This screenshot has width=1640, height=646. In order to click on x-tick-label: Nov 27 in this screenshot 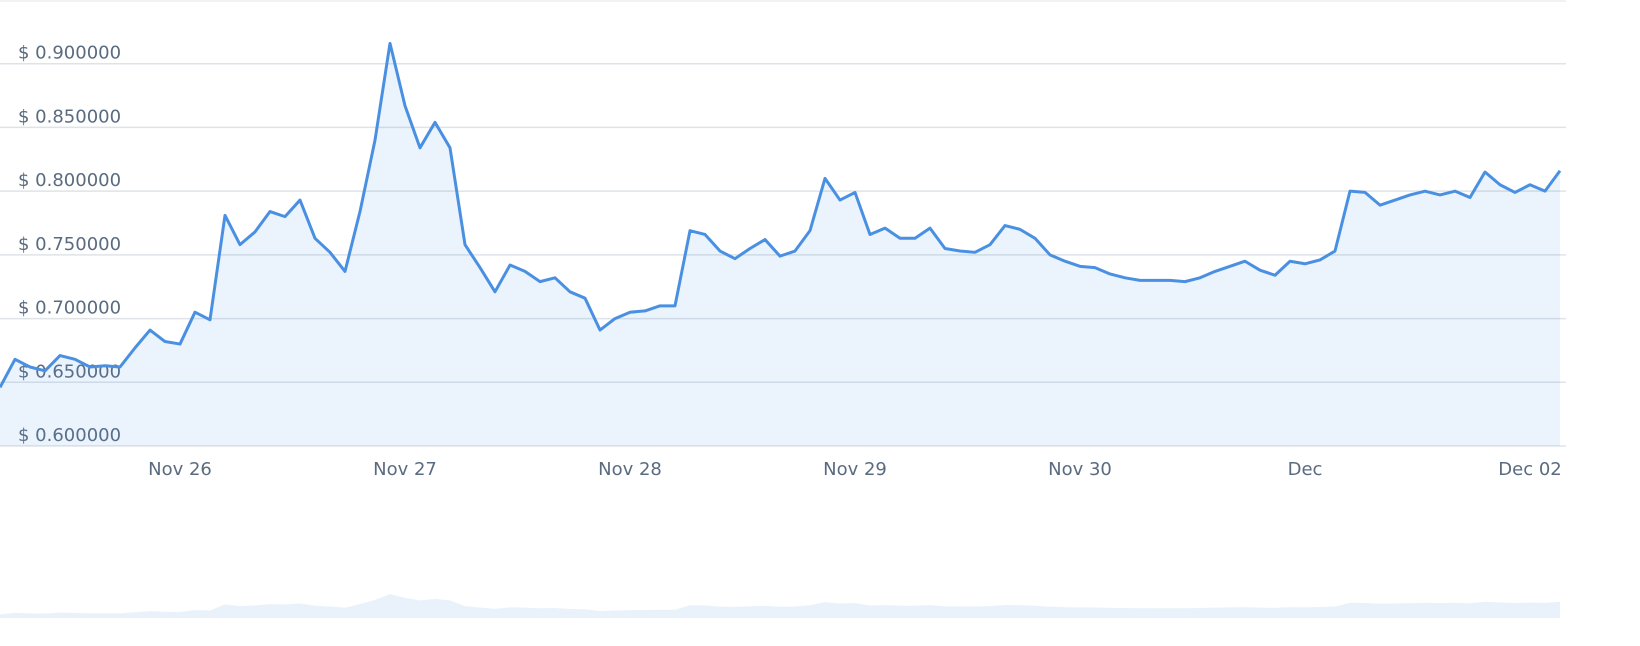, I will do `click(405, 469)`.